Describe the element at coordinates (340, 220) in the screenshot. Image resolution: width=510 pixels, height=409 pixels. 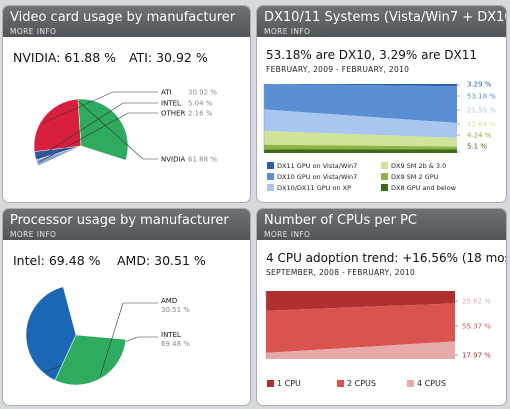
I see `panel-title: Number of CPUs per PC` at that location.